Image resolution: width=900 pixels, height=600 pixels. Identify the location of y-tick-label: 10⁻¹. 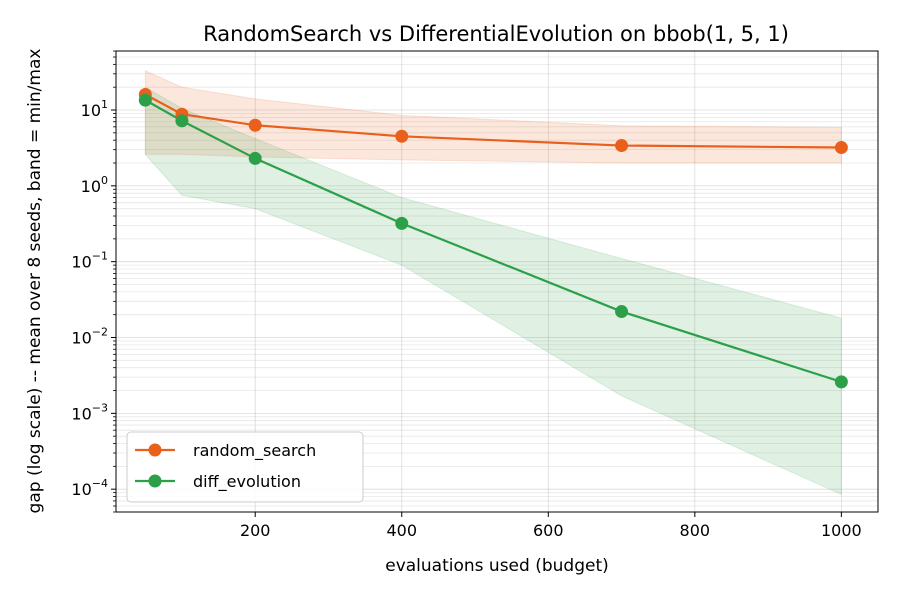
(89, 261).